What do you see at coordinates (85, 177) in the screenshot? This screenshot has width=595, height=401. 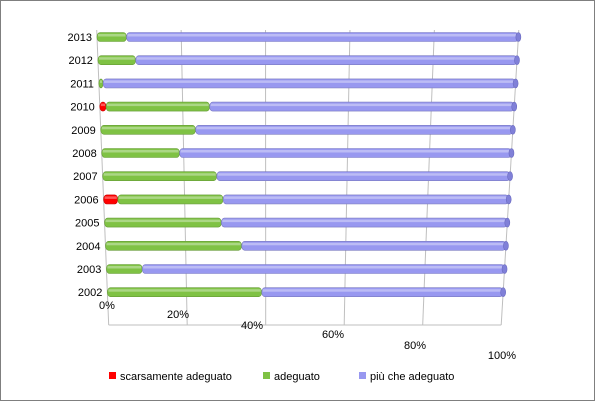 I see `y-tick-label: 2007` at bounding box center [85, 177].